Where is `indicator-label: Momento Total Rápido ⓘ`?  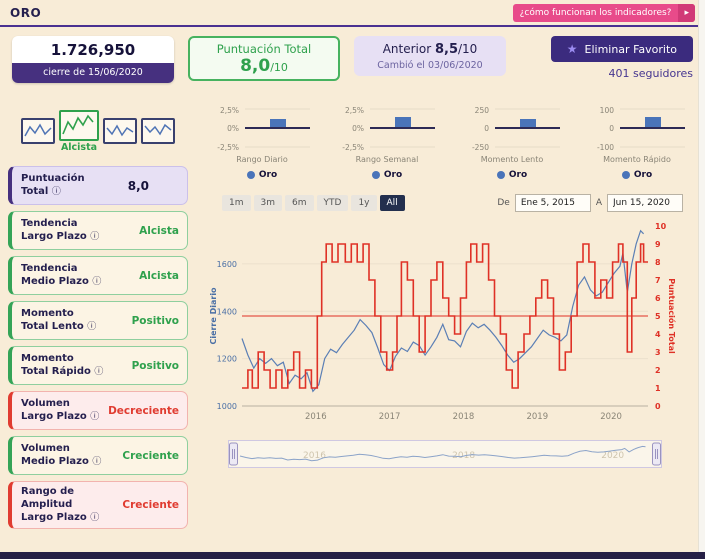
indicator-label: Momento Total Rápido ⓘ is located at coordinates (62, 365).